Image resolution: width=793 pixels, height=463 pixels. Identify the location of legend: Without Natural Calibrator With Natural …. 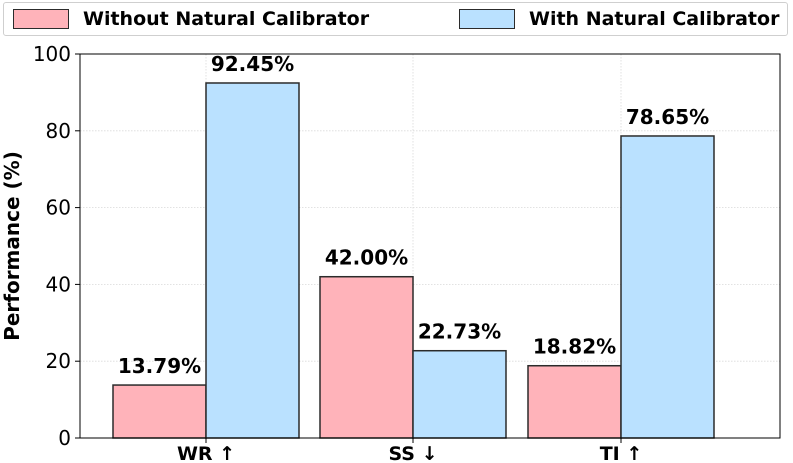
(395, 19).